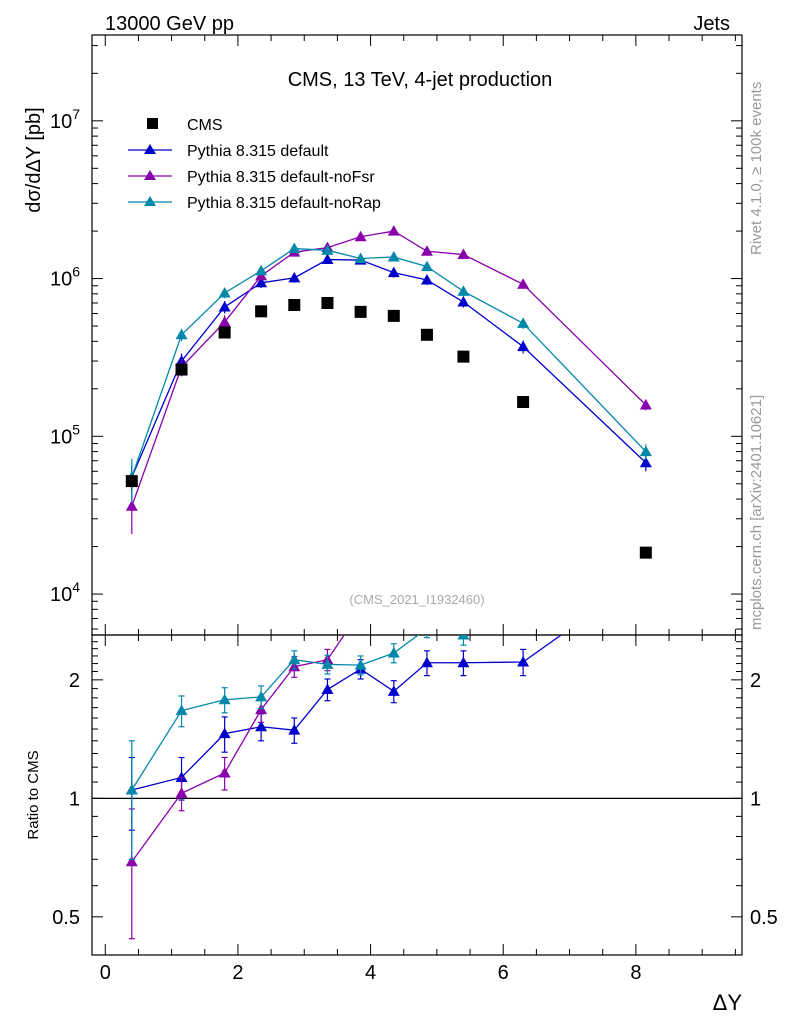 Image resolution: width=786 pixels, height=1024 pixels. Describe the element at coordinates (34, 159) in the screenshot. I see `main-y-axis-label: dσ/dΔY [pb]` at that location.